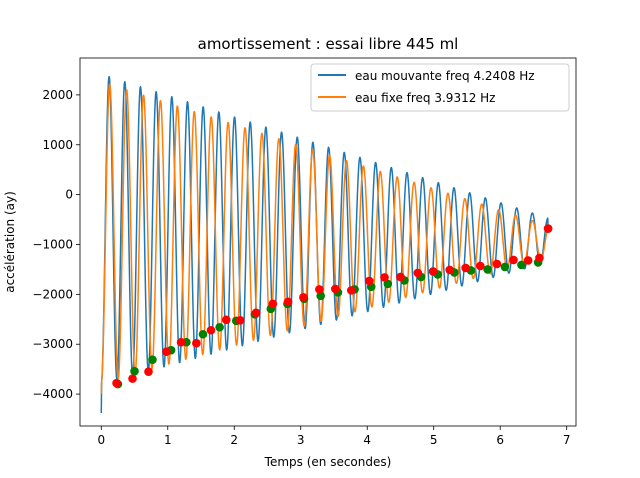  Describe the element at coordinates (328, 44) in the screenshot. I see `chart-title: amortissement : essai libre 445 ml` at that location.